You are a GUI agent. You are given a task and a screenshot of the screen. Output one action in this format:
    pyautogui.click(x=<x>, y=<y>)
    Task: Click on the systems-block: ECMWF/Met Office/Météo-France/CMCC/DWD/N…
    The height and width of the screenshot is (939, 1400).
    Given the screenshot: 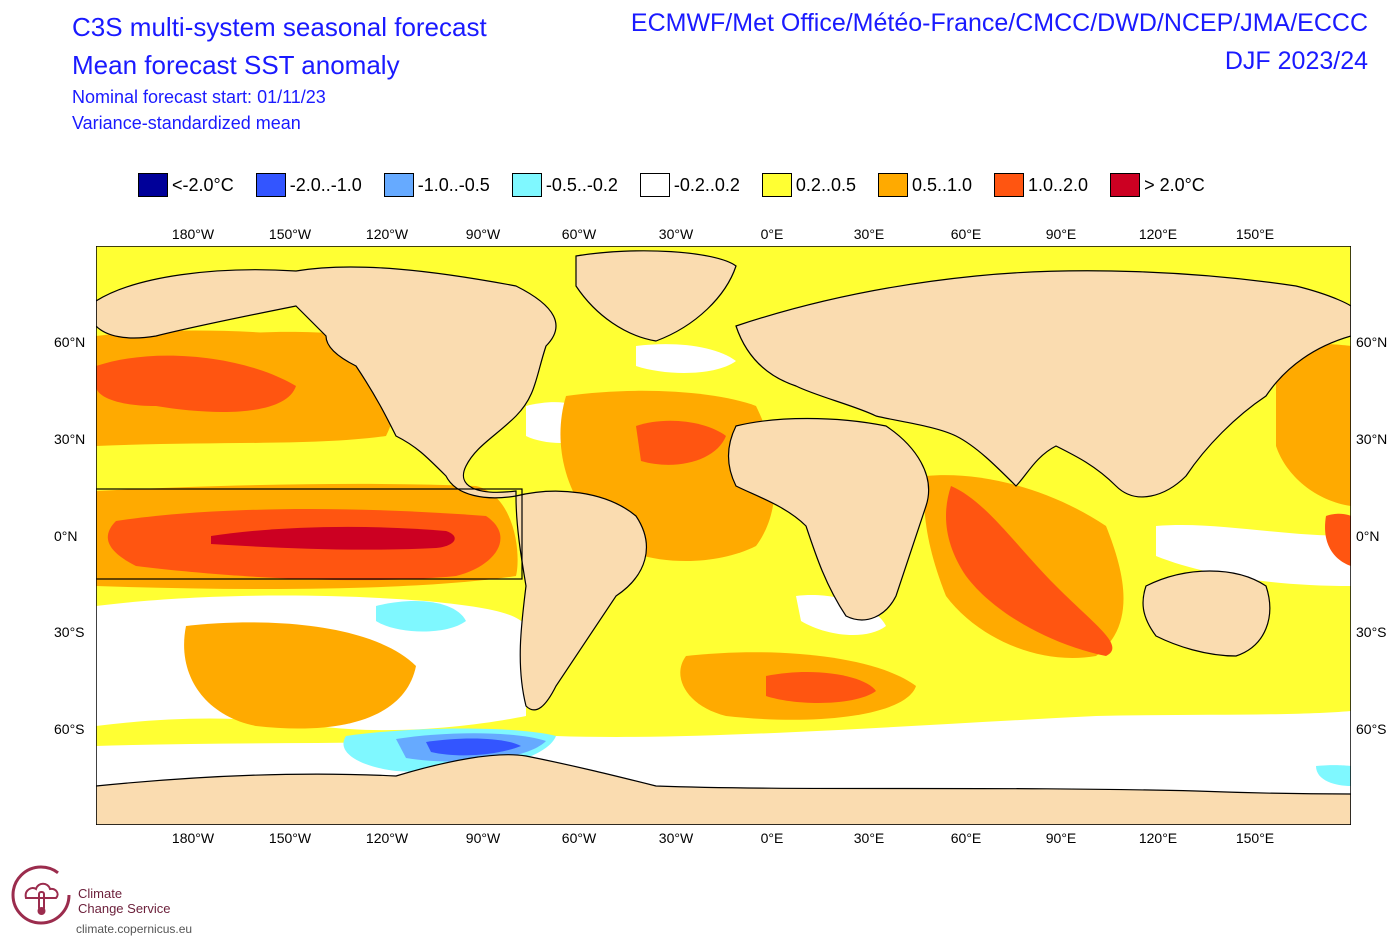 What is the action you would take?
    pyautogui.click(x=999, y=42)
    